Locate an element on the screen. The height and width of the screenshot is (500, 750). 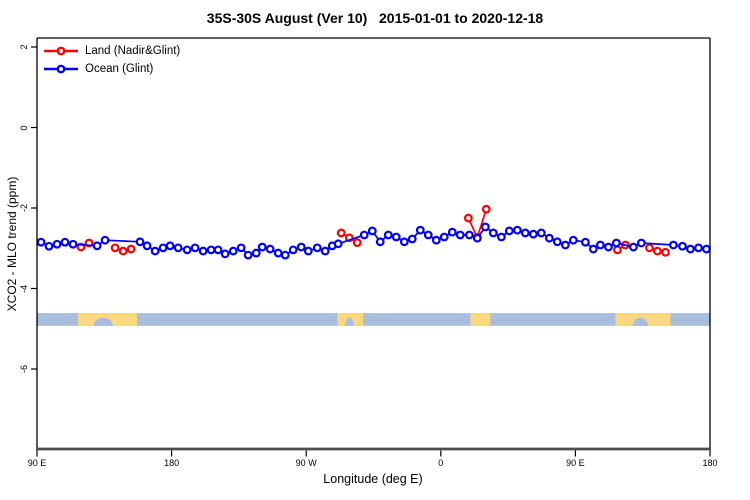
legend-label-ocean: Ocean (Glint) is located at coordinates (119, 69).